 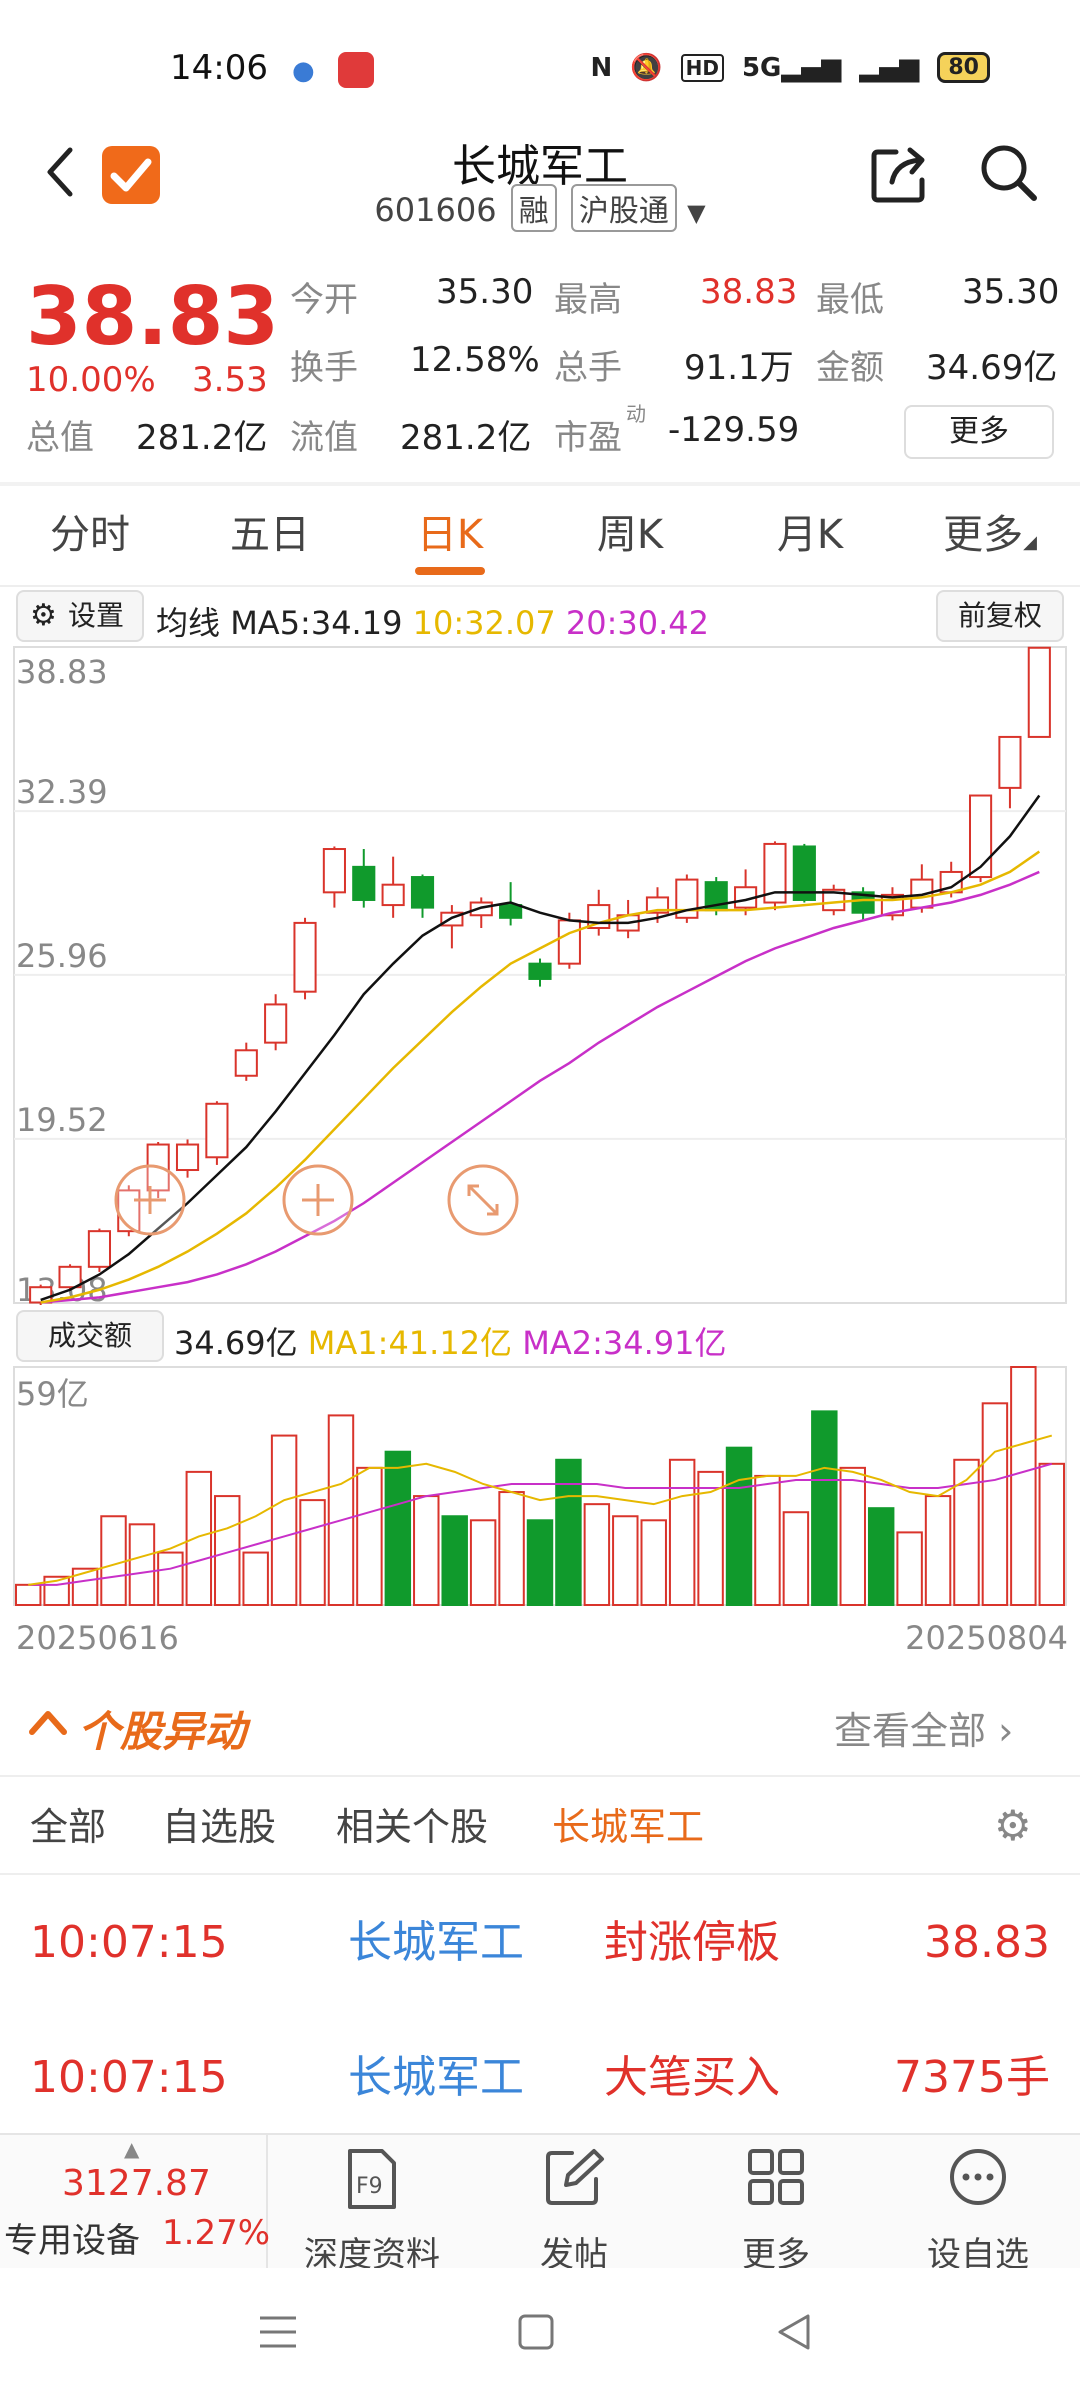 I want to click on gear-icon: ⚙, so click(x=1013, y=1825).